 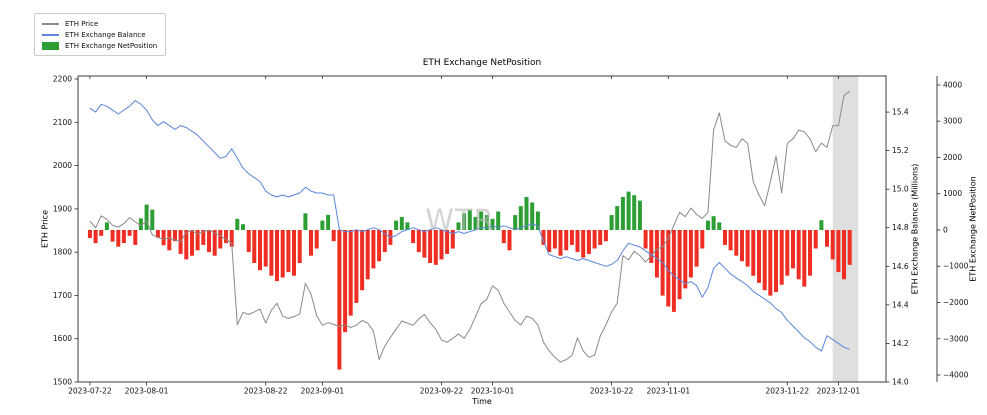 I want to click on balance-tick-label: 14.6, so click(x=900, y=266).